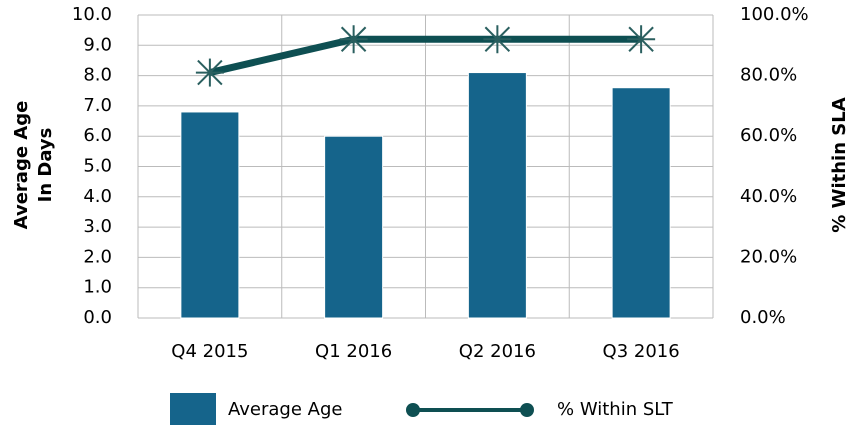 Image resolution: width=850 pixels, height=425 pixels. What do you see at coordinates (97, 75) in the screenshot?
I see `y-tick-label: 8.0` at bounding box center [97, 75].